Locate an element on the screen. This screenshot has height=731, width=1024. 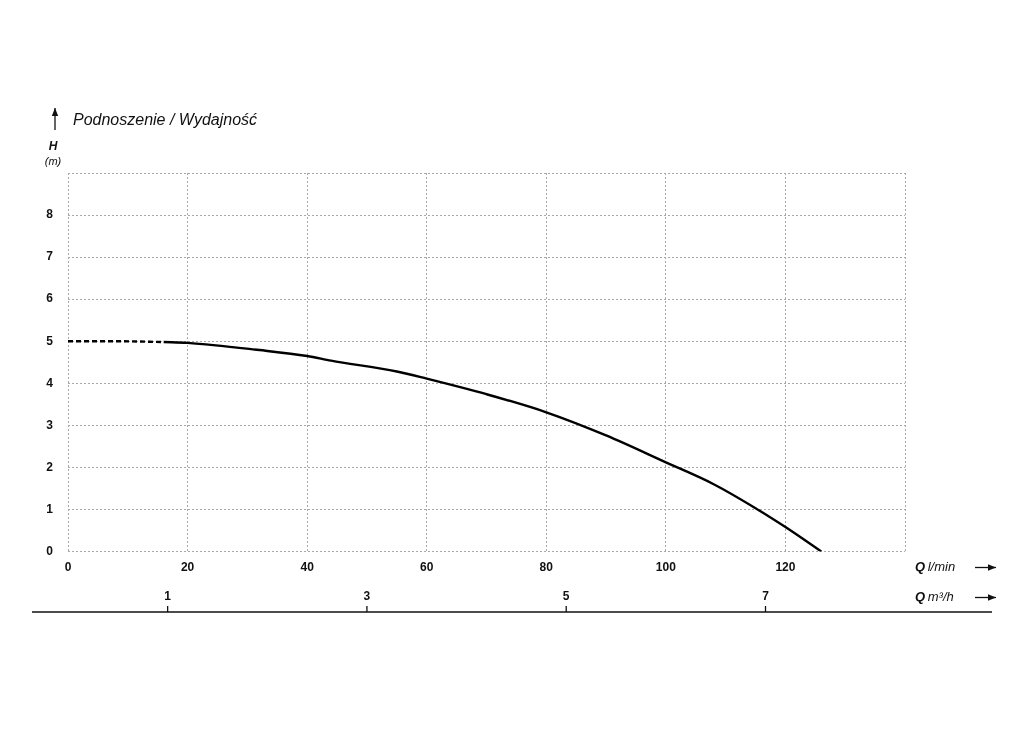
x-tick-label: 20 is located at coordinates (187, 567).